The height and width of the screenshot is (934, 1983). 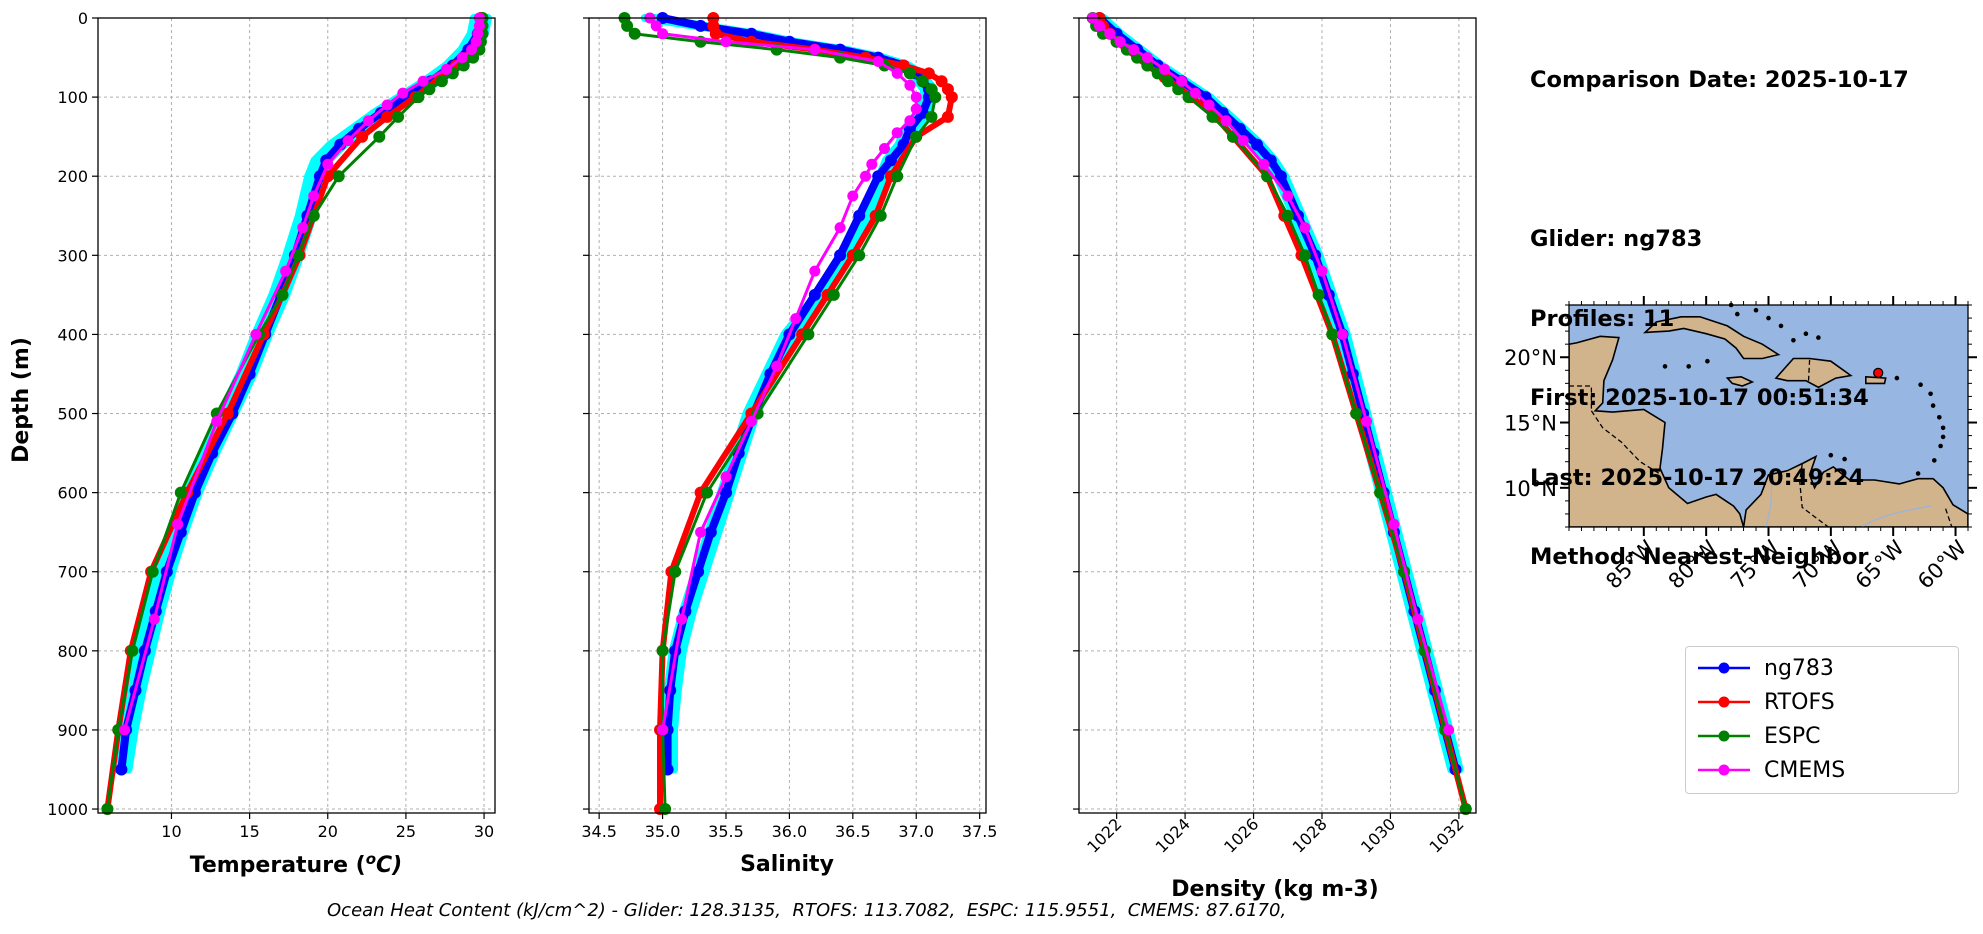 I want to click on legend-label-rtofs: RTOFS, so click(x=1799, y=702).